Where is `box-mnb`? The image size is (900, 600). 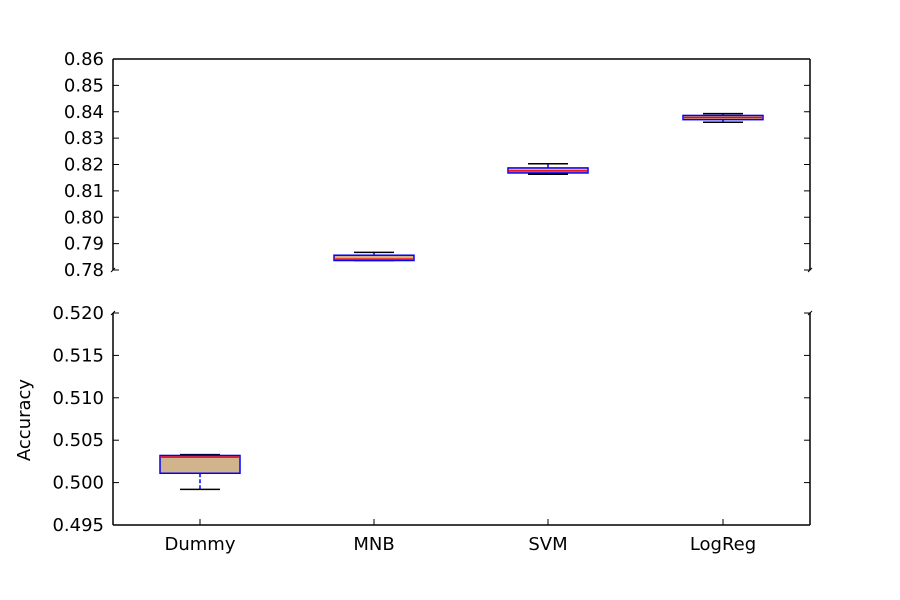
box-mnb is located at coordinates (374, 256).